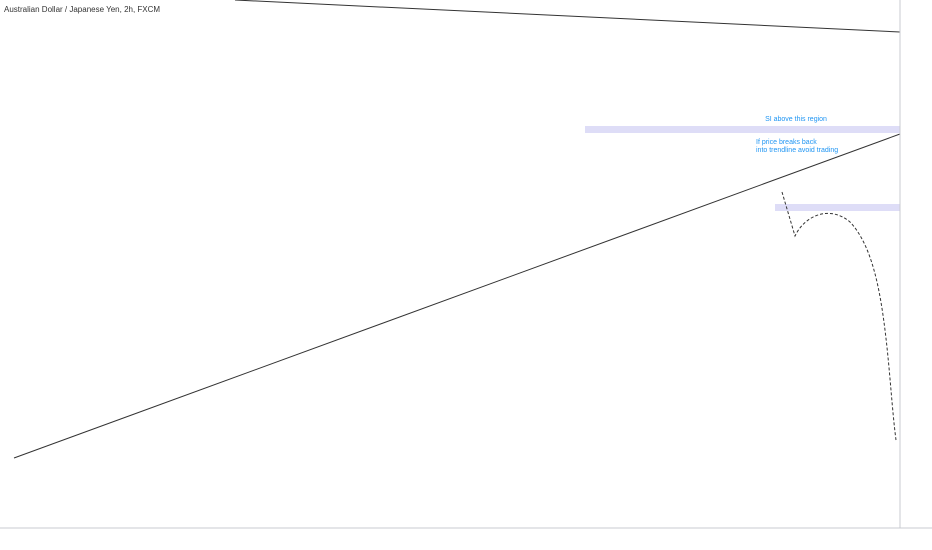 This screenshot has width=932, height=550. Describe the element at coordinates (567, 16) in the screenshot. I see `upper-trendline` at that location.